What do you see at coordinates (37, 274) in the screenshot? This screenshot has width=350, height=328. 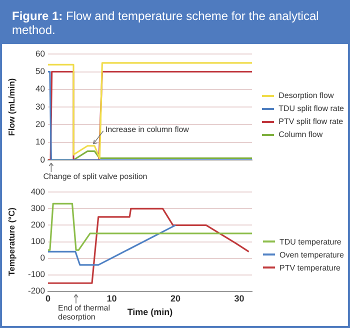 I see `y-tick-label: -100` at bounding box center [37, 274].